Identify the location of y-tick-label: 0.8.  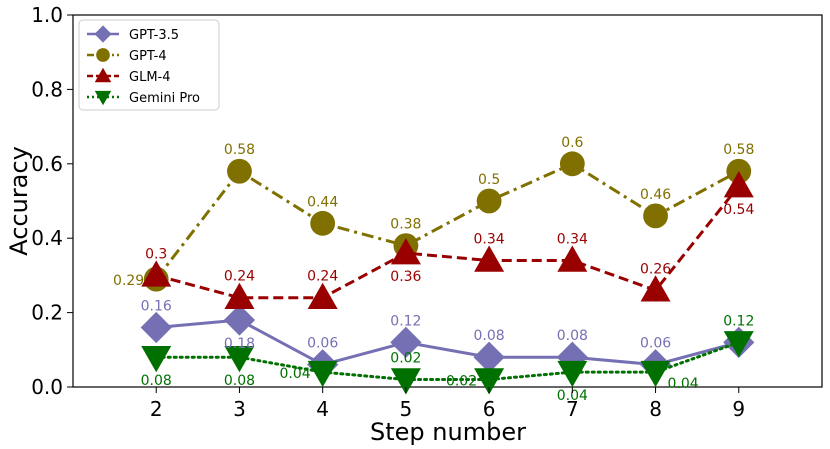
(47, 89).